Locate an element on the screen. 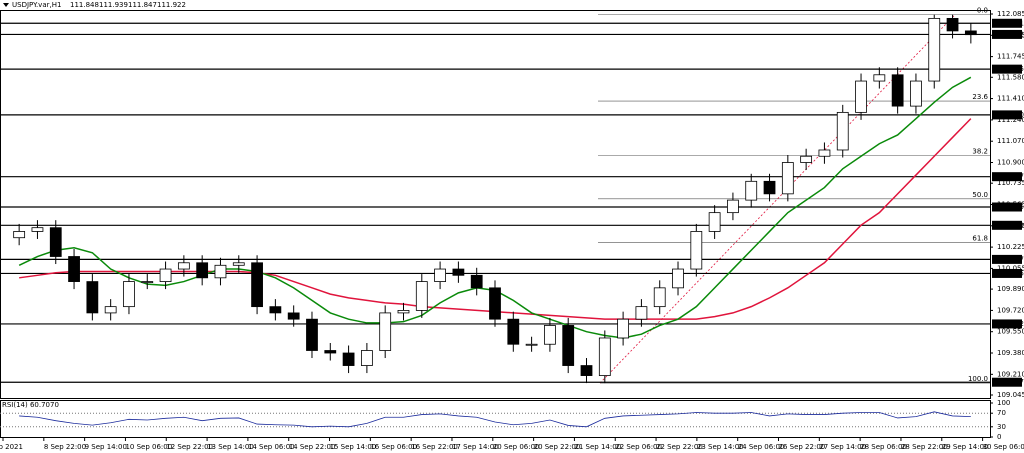 This screenshot has width=1024, height=453. y-tick-label: 111.240 is located at coordinates (1010, 120).